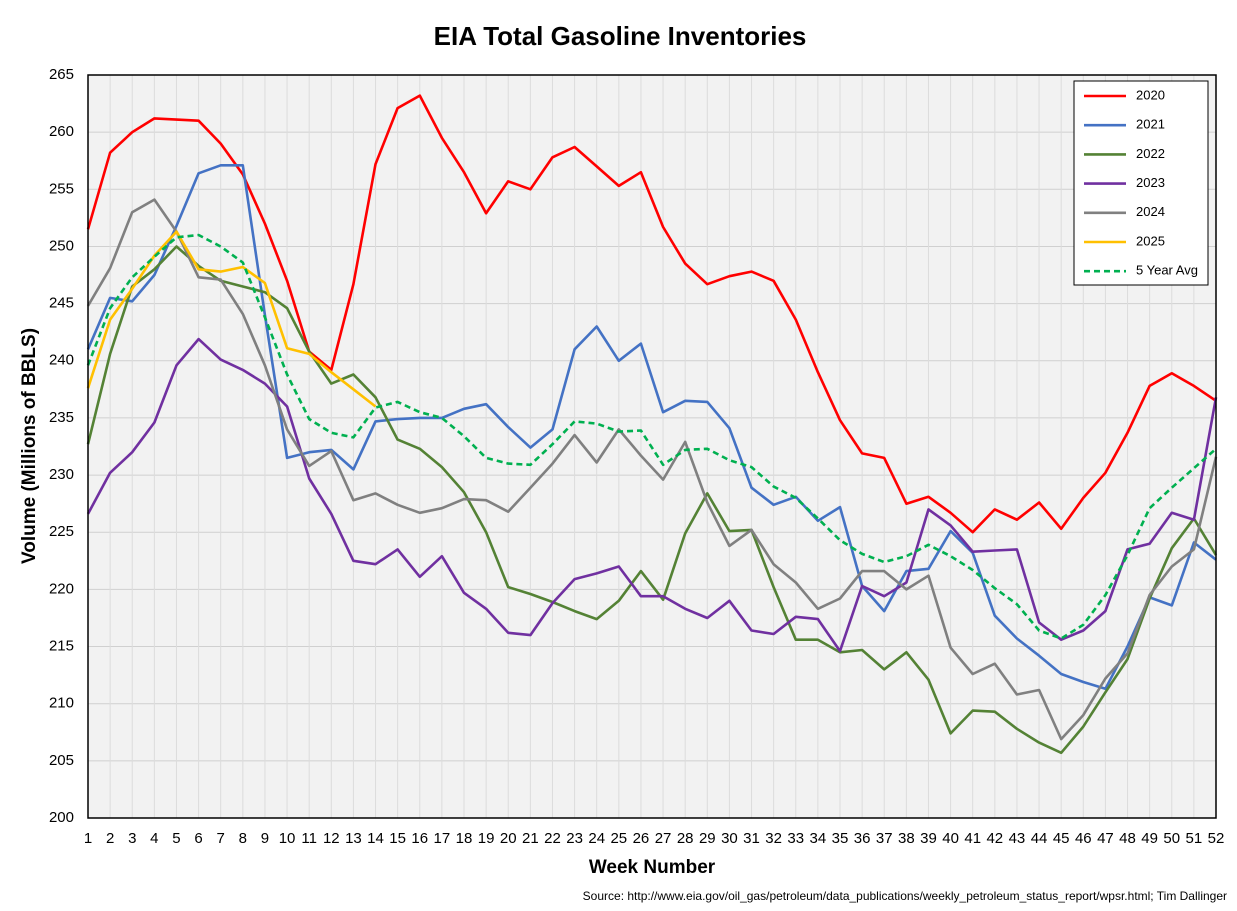  I want to click on y-tick-label: 260, so click(61, 131).